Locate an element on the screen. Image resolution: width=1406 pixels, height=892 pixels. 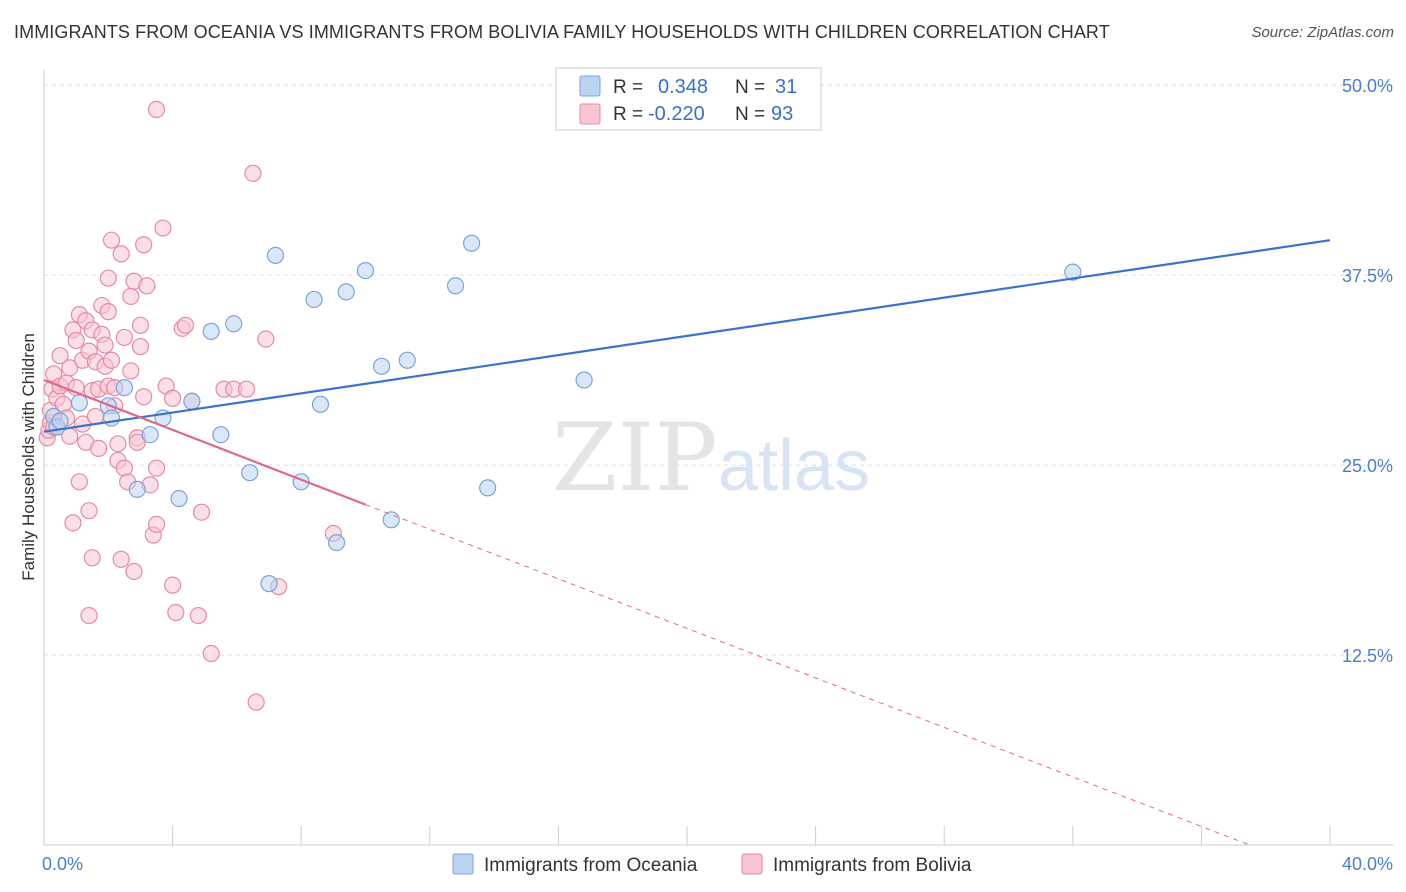
legend-swatch-bolivia is located at coordinates (590, 114).